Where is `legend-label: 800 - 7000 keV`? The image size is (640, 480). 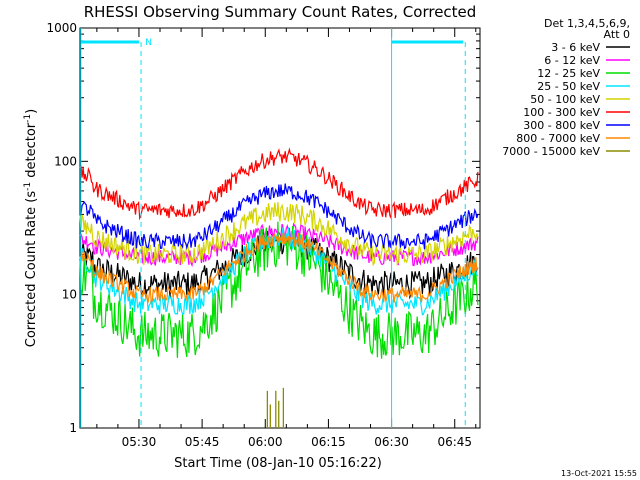
legend-label: 800 - 7000 keV is located at coordinates (558, 138).